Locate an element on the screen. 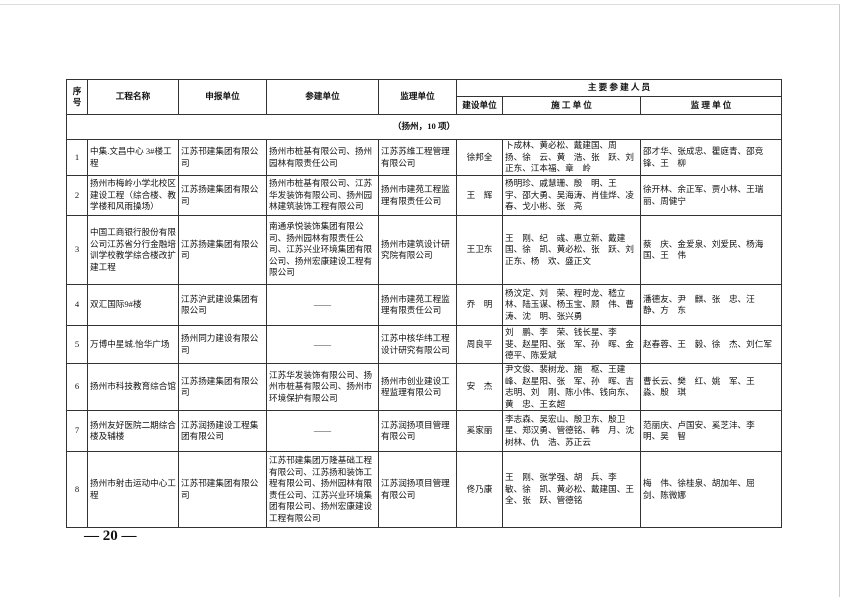 Image resolution: width=849 pixels, height=597 pixels. section-cell: （扬州，10 项） is located at coordinates (424, 127).